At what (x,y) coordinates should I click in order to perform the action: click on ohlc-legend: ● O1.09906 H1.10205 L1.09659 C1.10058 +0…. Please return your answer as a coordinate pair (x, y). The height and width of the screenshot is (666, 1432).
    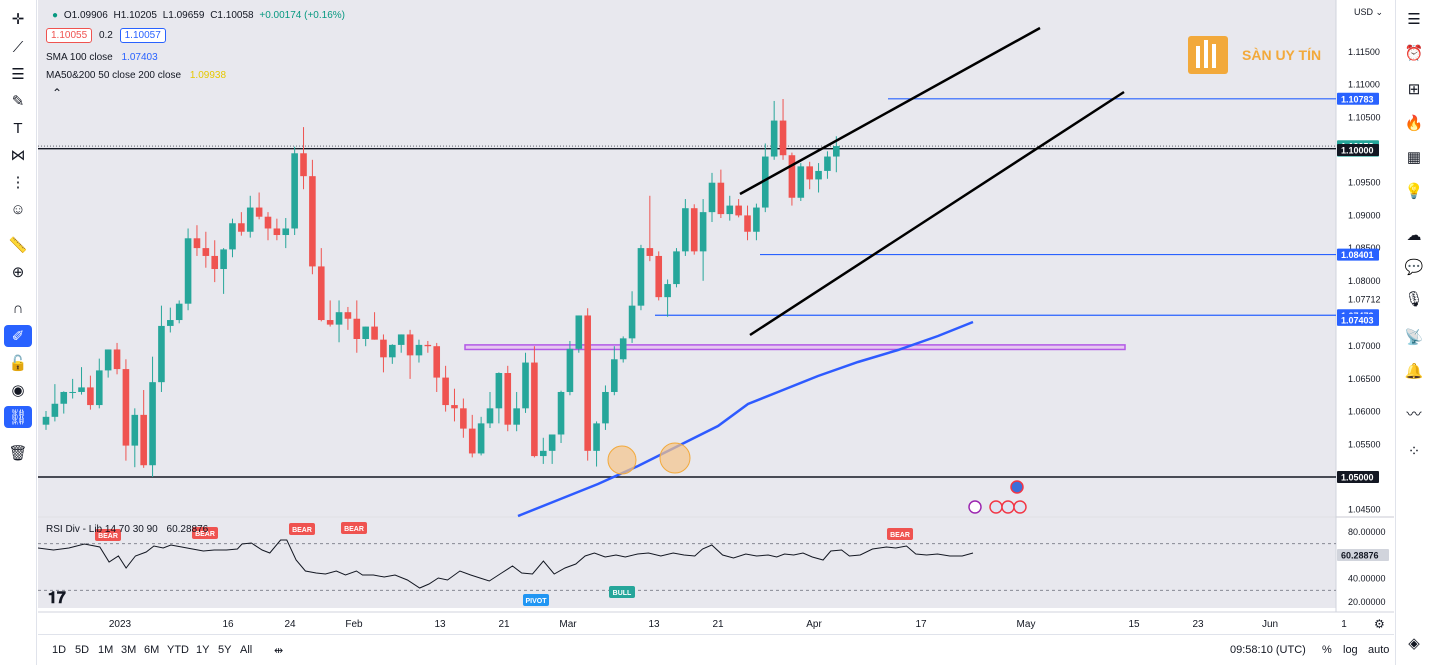
    Looking at the image, I should click on (200, 15).